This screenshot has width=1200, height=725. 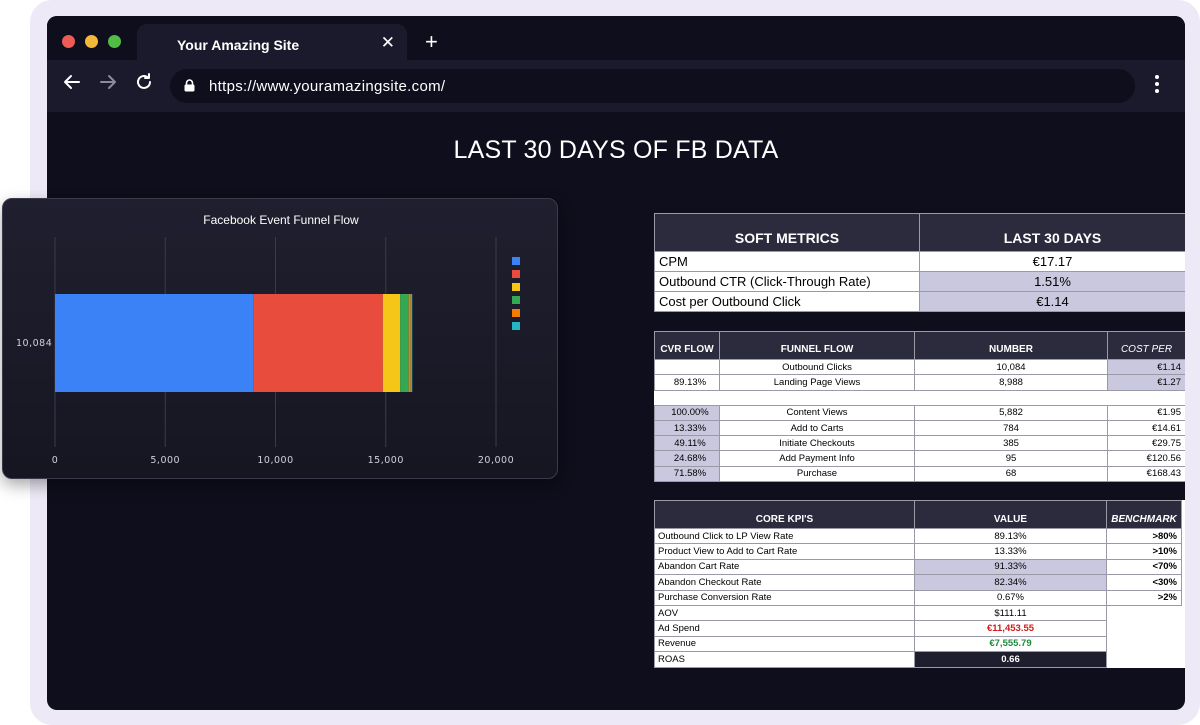 What do you see at coordinates (275, 460) in the screenshot?
I see `x-tick-label: 10,000` at bounding box center [275, 460].